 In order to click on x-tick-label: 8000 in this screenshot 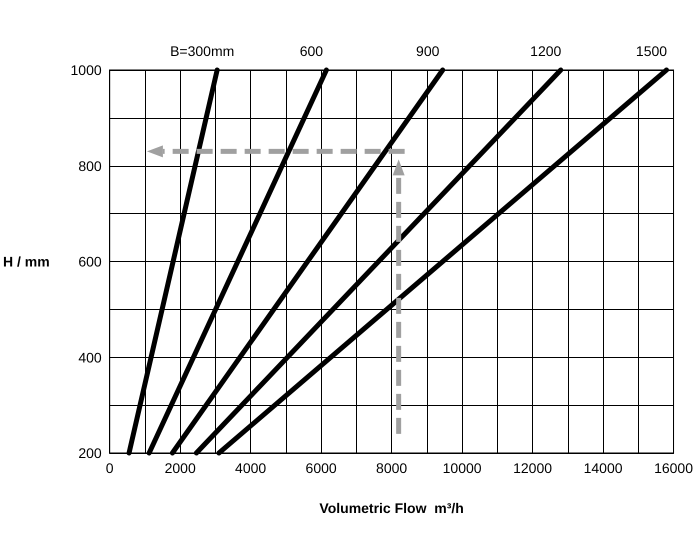, I will do `click(392, 468)`.